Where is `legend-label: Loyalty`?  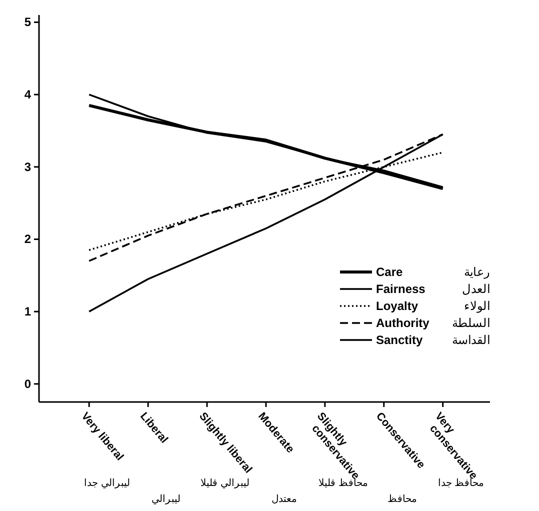 legend-label: Loyalty is located at coordinates (397, 306).